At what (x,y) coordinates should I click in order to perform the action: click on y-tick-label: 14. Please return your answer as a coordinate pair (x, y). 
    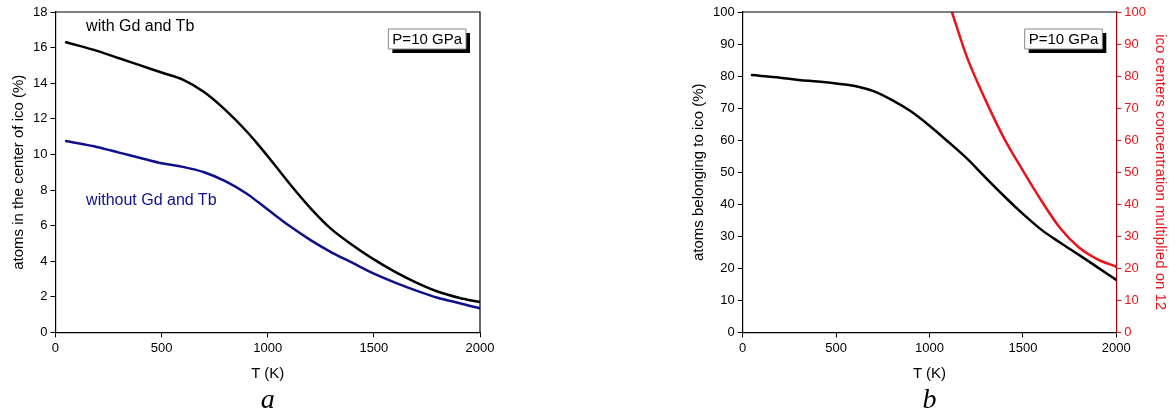
    Looking at the image, I should click on (40, 82).